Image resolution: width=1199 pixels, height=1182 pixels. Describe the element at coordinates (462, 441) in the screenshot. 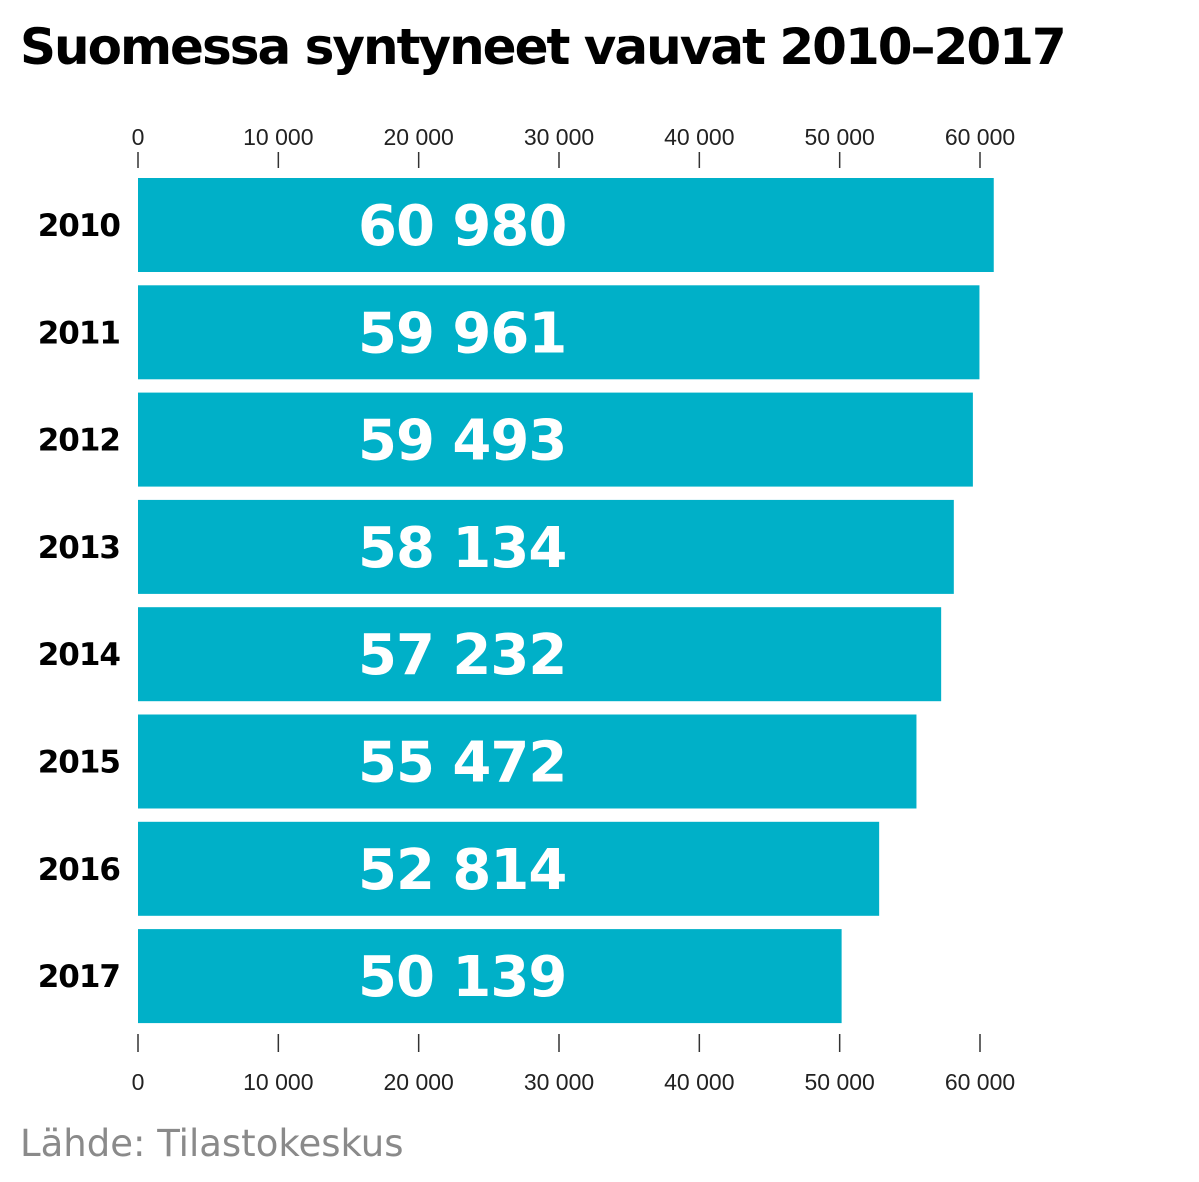

I see `bar-value-label: 59 493` at that location.